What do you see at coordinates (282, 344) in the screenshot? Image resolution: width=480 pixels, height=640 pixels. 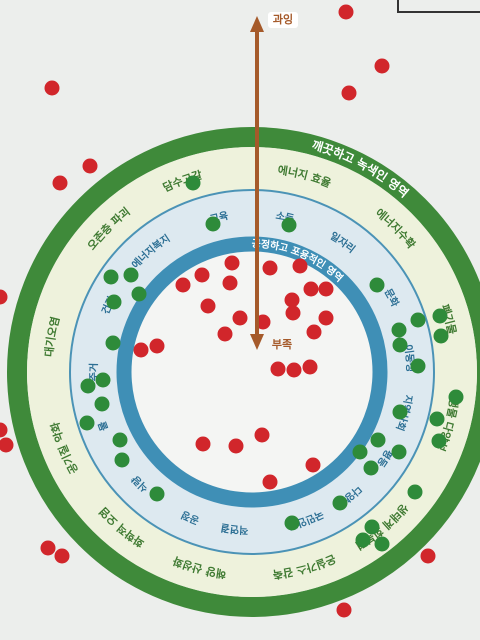 I see `bottom-label: 부족` at bounding box center [282, 344].